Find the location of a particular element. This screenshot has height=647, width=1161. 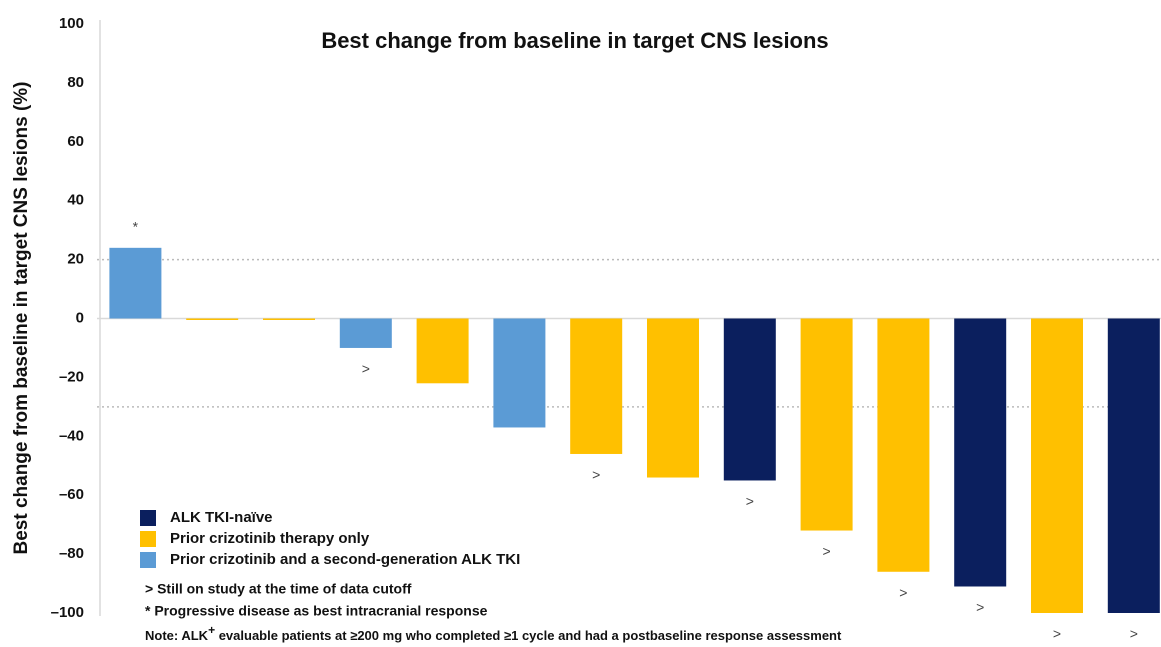

y-tick-label: –20 is located at coordinates (71, 376).